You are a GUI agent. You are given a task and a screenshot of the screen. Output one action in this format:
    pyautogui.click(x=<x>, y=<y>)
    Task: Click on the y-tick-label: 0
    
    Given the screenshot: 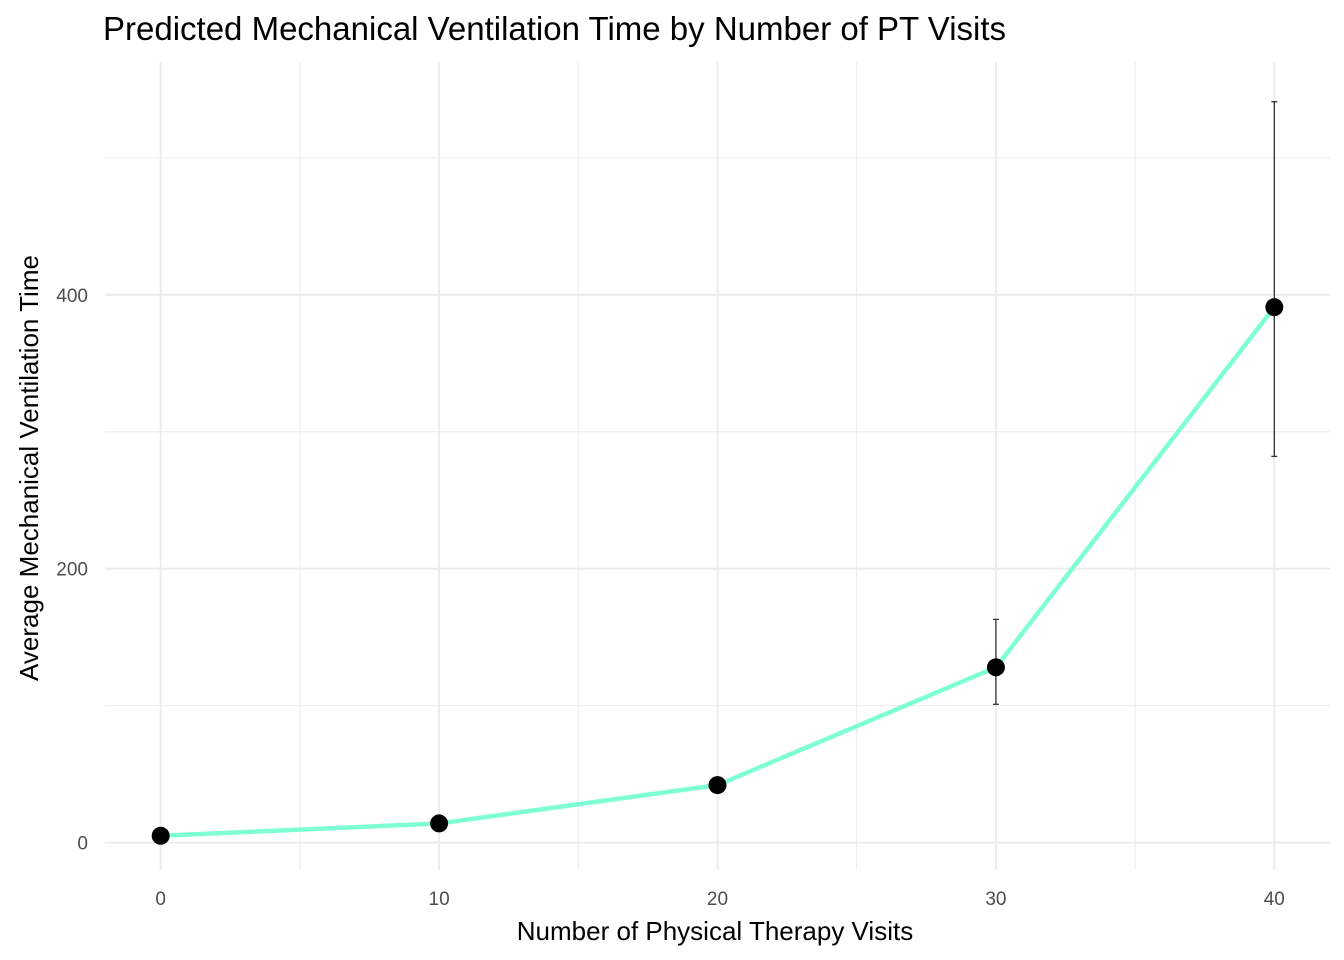 What is the action you would take?
    pyautogui.click(x=82, y=844)
    